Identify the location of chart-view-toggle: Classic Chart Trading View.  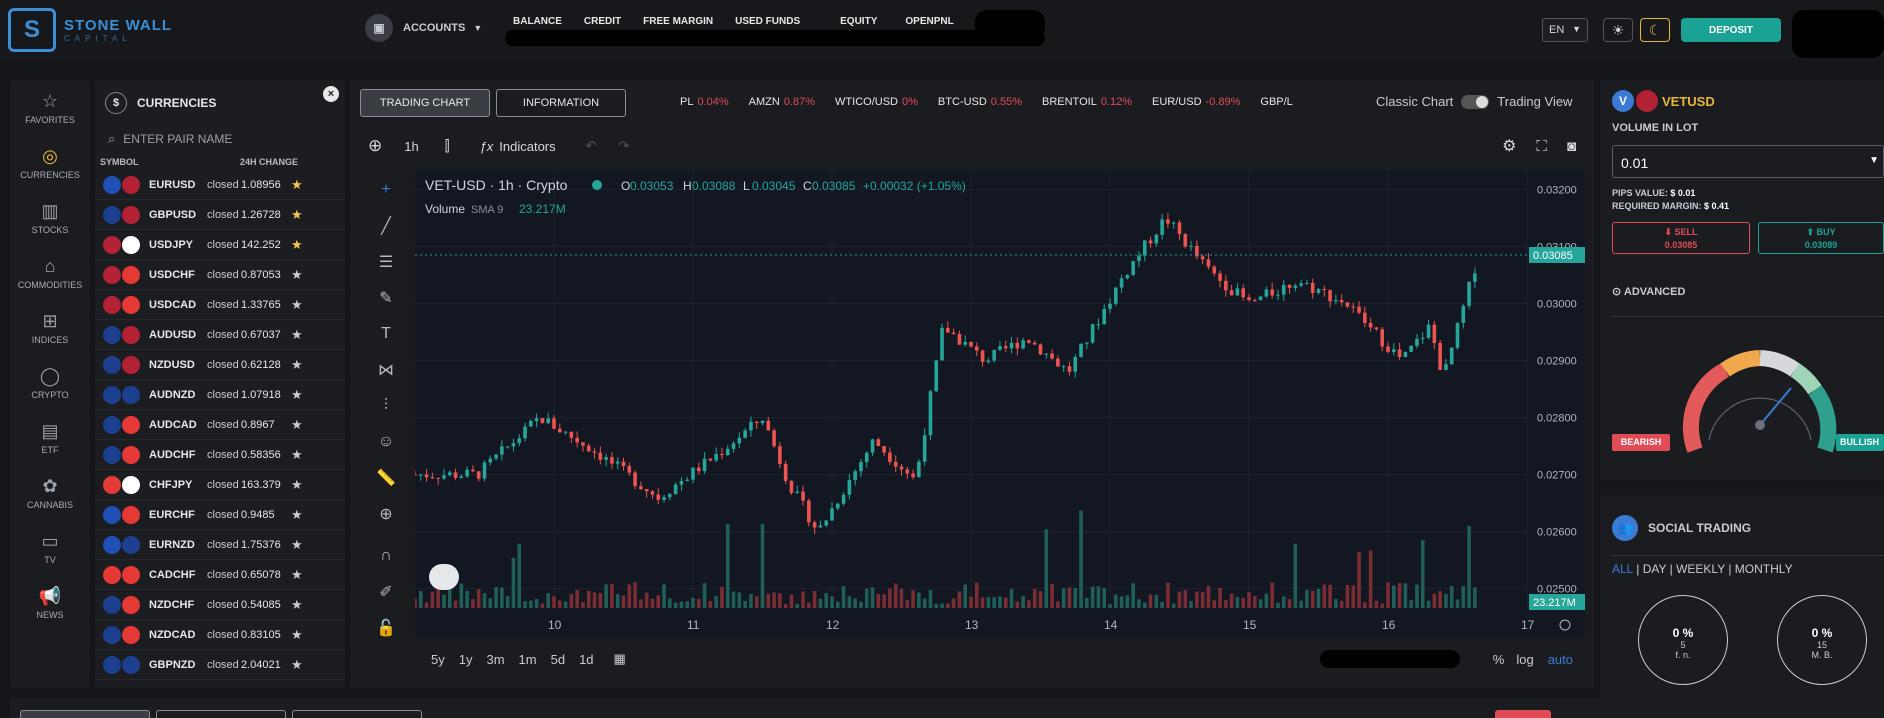
(1474, 101).